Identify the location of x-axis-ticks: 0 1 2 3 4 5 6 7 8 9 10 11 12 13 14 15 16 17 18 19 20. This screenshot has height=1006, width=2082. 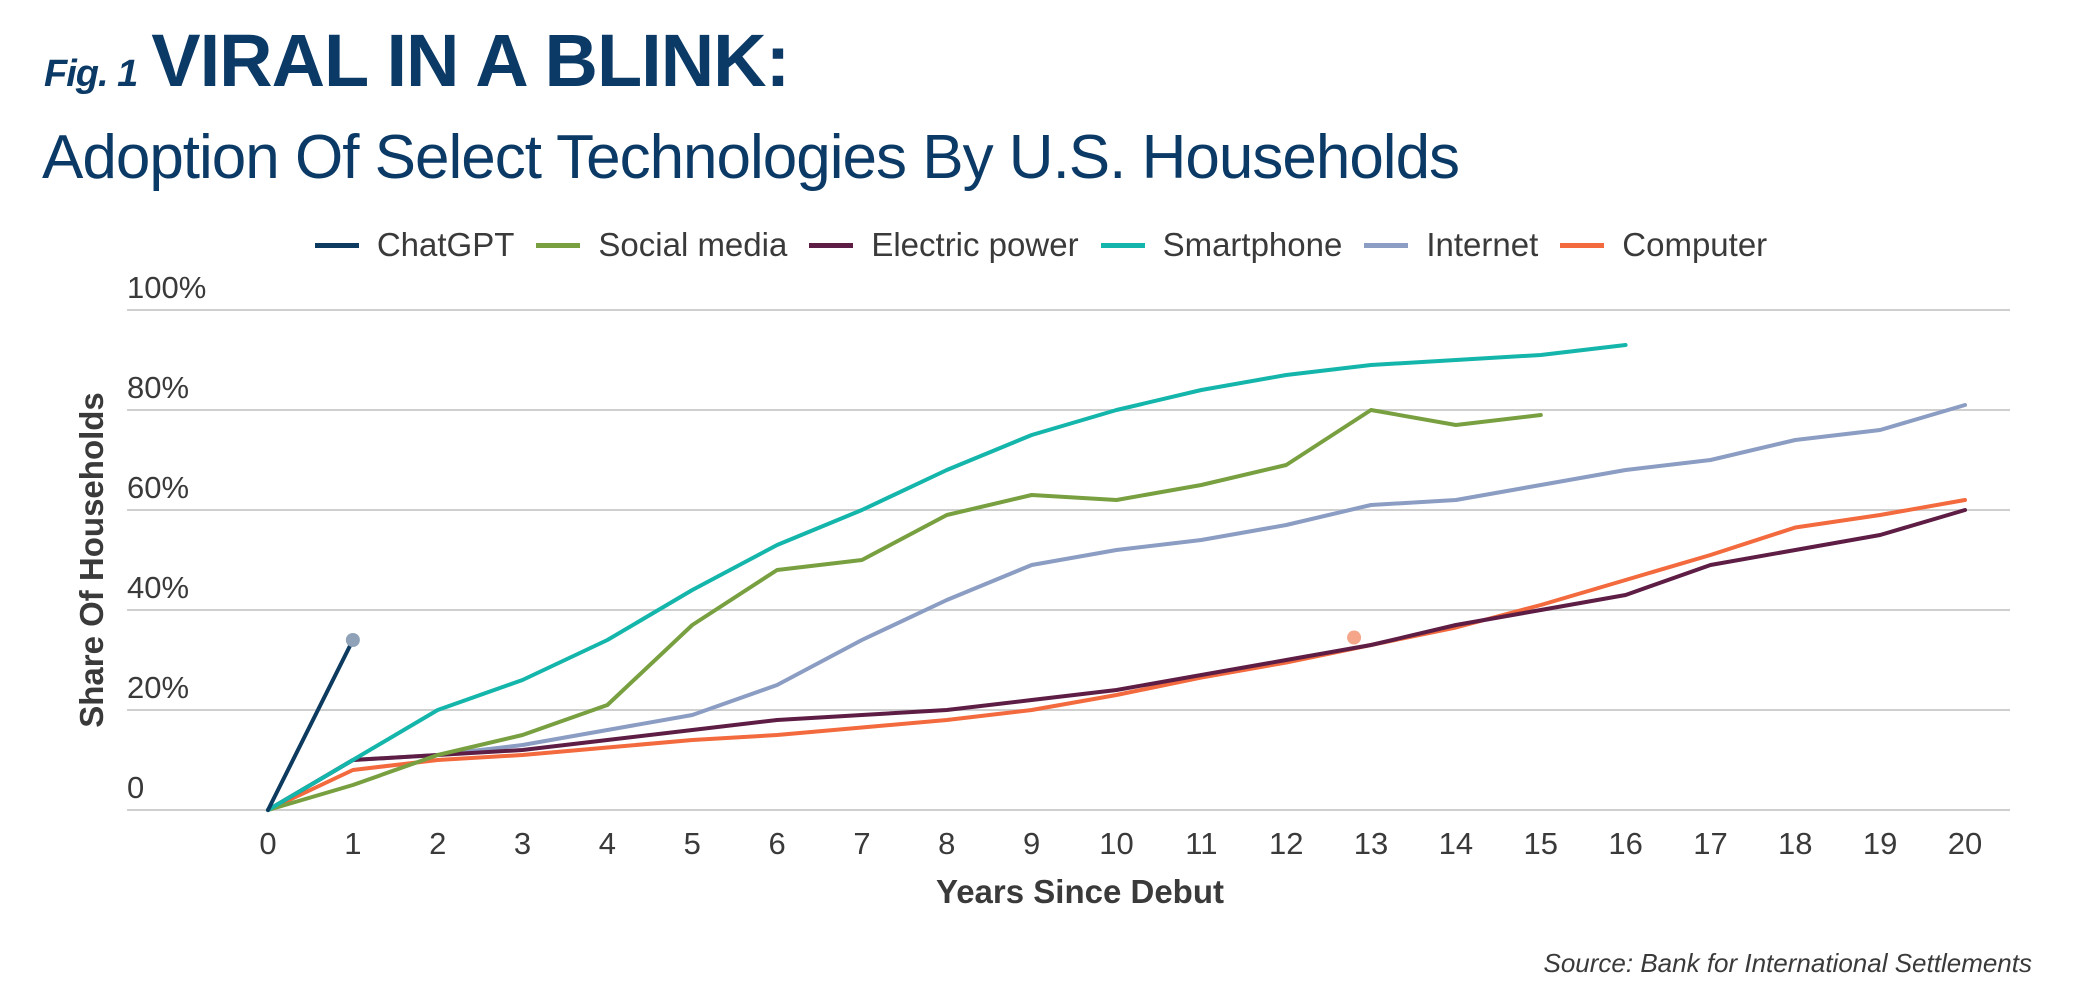
(1120, 843).